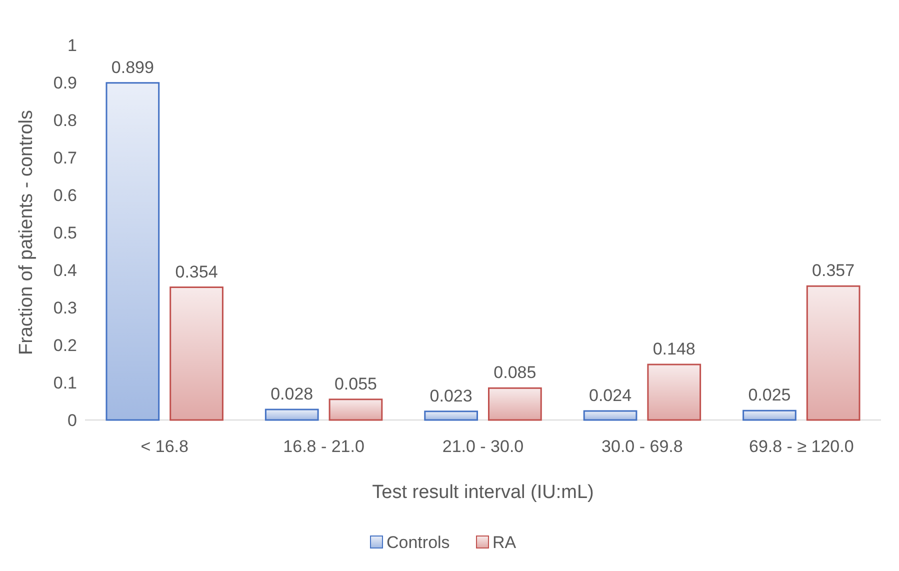  I want to click on data-label: 0.085, so click(515, 372).